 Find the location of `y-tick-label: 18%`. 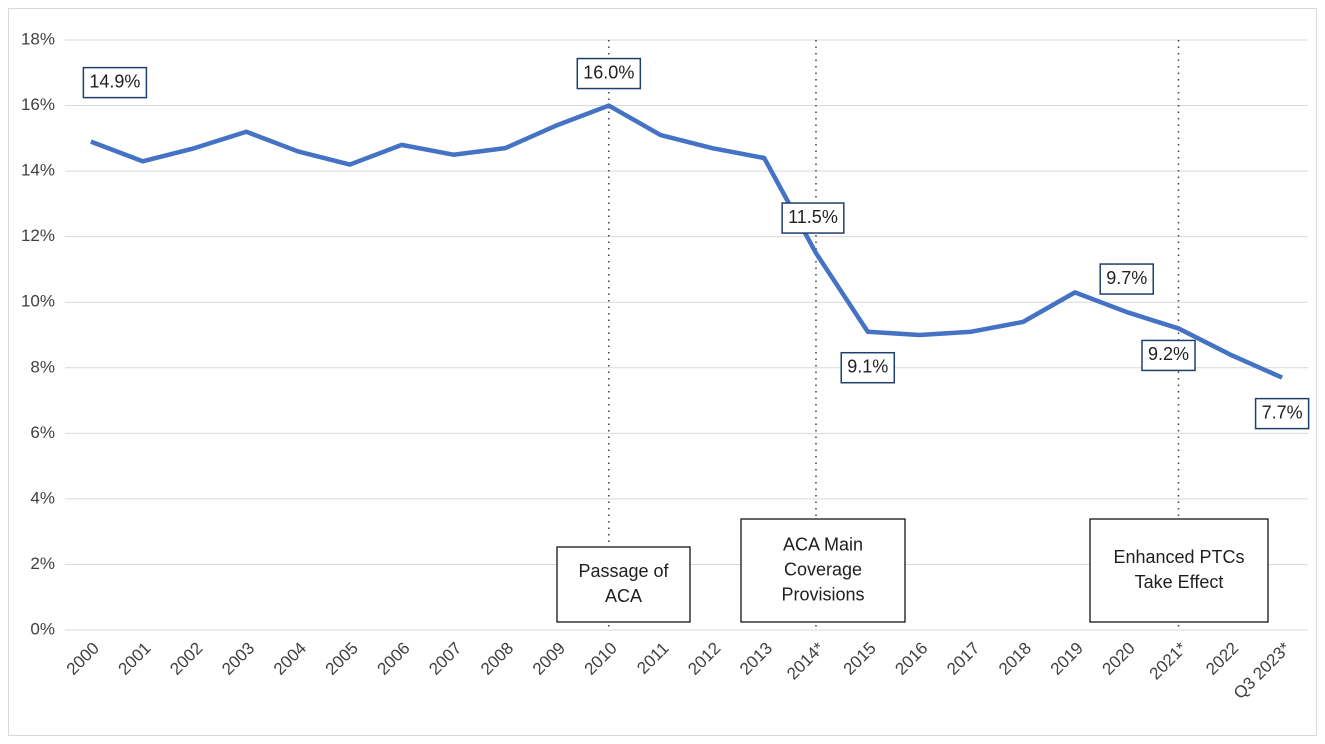

y-tick-label: 18% is located at coordinates (38, 38).